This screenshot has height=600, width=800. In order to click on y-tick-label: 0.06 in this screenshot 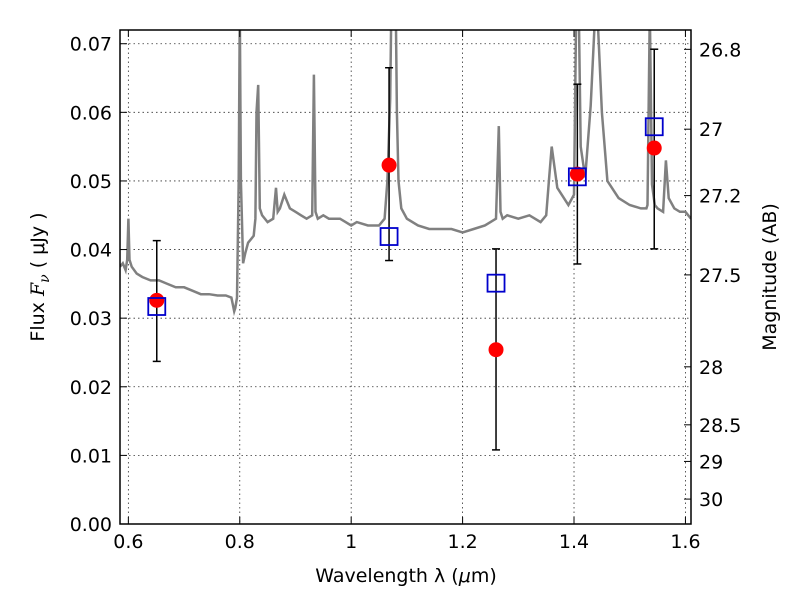, I will do `click(91, 113)`.